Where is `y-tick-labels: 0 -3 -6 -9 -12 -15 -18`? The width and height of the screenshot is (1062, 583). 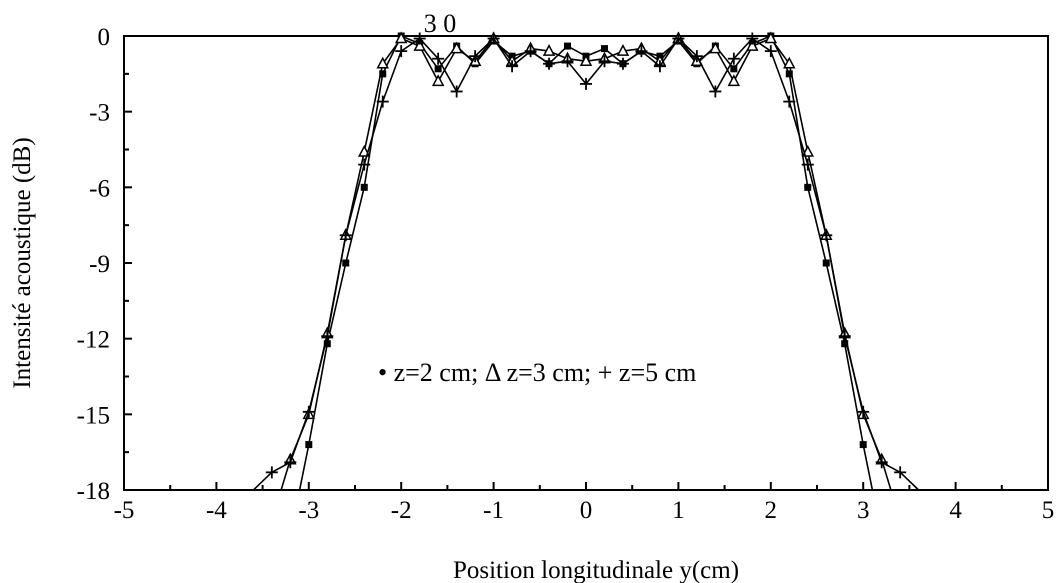
y-tick-labels: 0 -3 -6 -9 -12 -15 -18 is located at coordinates (93, 264).